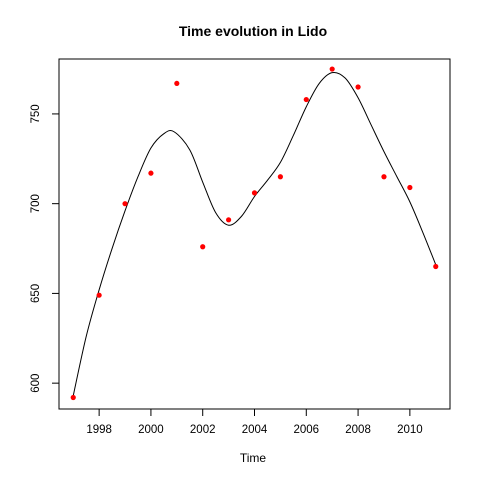 The image size is (480, 480). Describe the element at coordinates (36, 203) in the screenshot. I see `y-tick-label: 700` at that location.